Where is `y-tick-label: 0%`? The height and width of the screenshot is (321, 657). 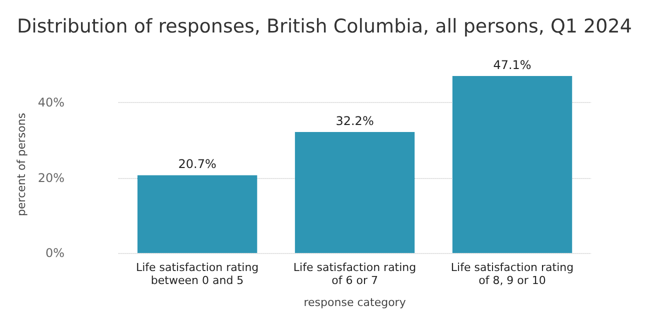
y-tick-label: 0% is located at coordinates (55, 253).